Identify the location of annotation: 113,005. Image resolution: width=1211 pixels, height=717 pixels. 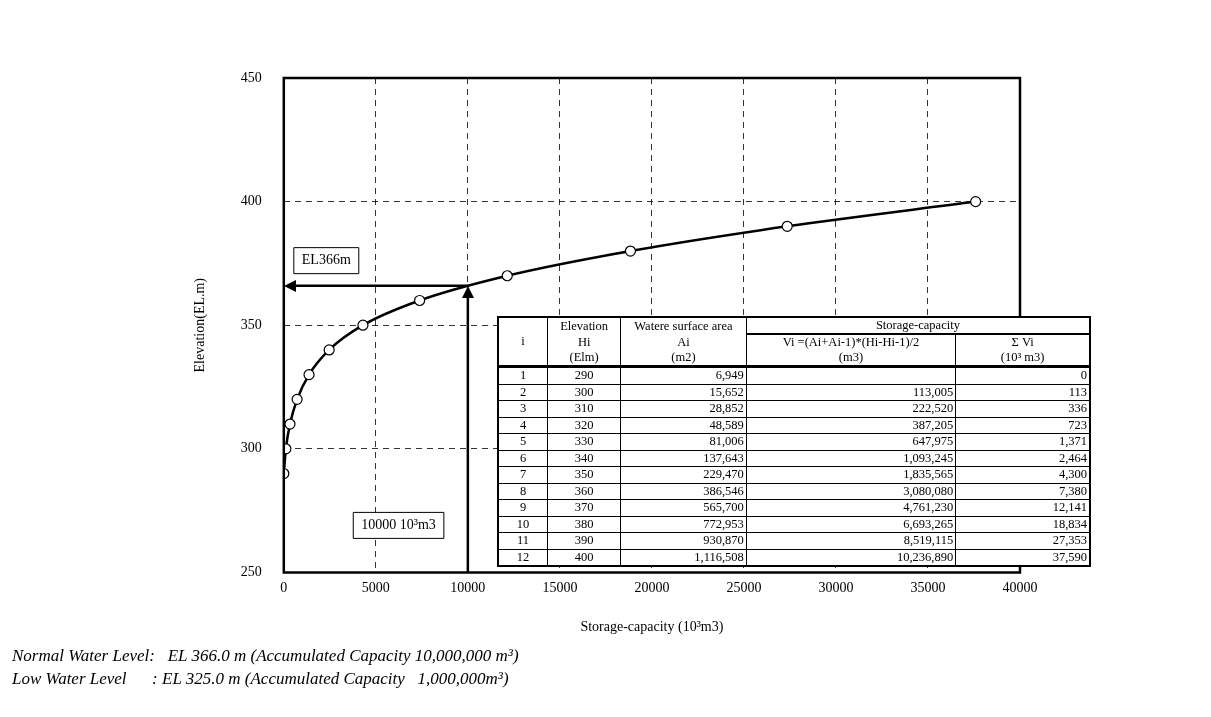
(933, 391).